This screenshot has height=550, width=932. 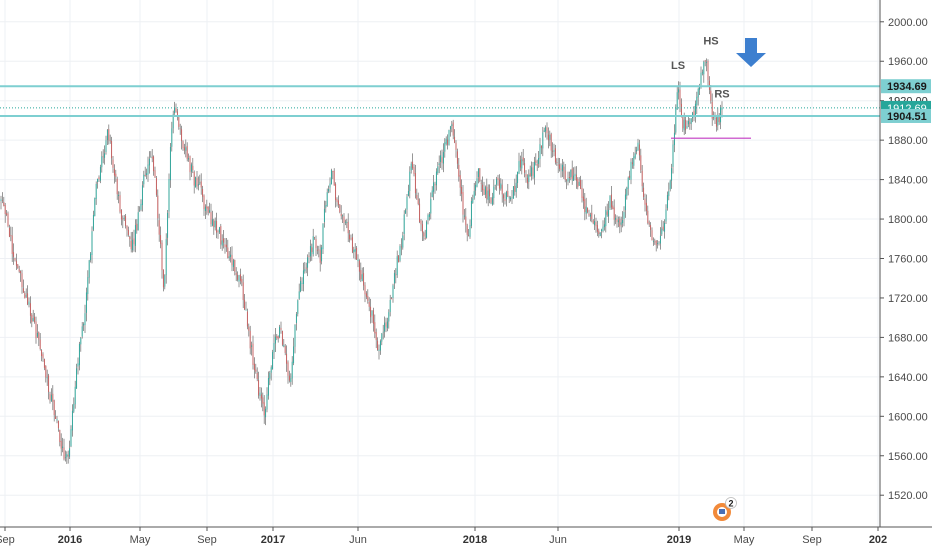 I want to click on price-axis-tick-label: 1800.00, so click(x=908, y=220).